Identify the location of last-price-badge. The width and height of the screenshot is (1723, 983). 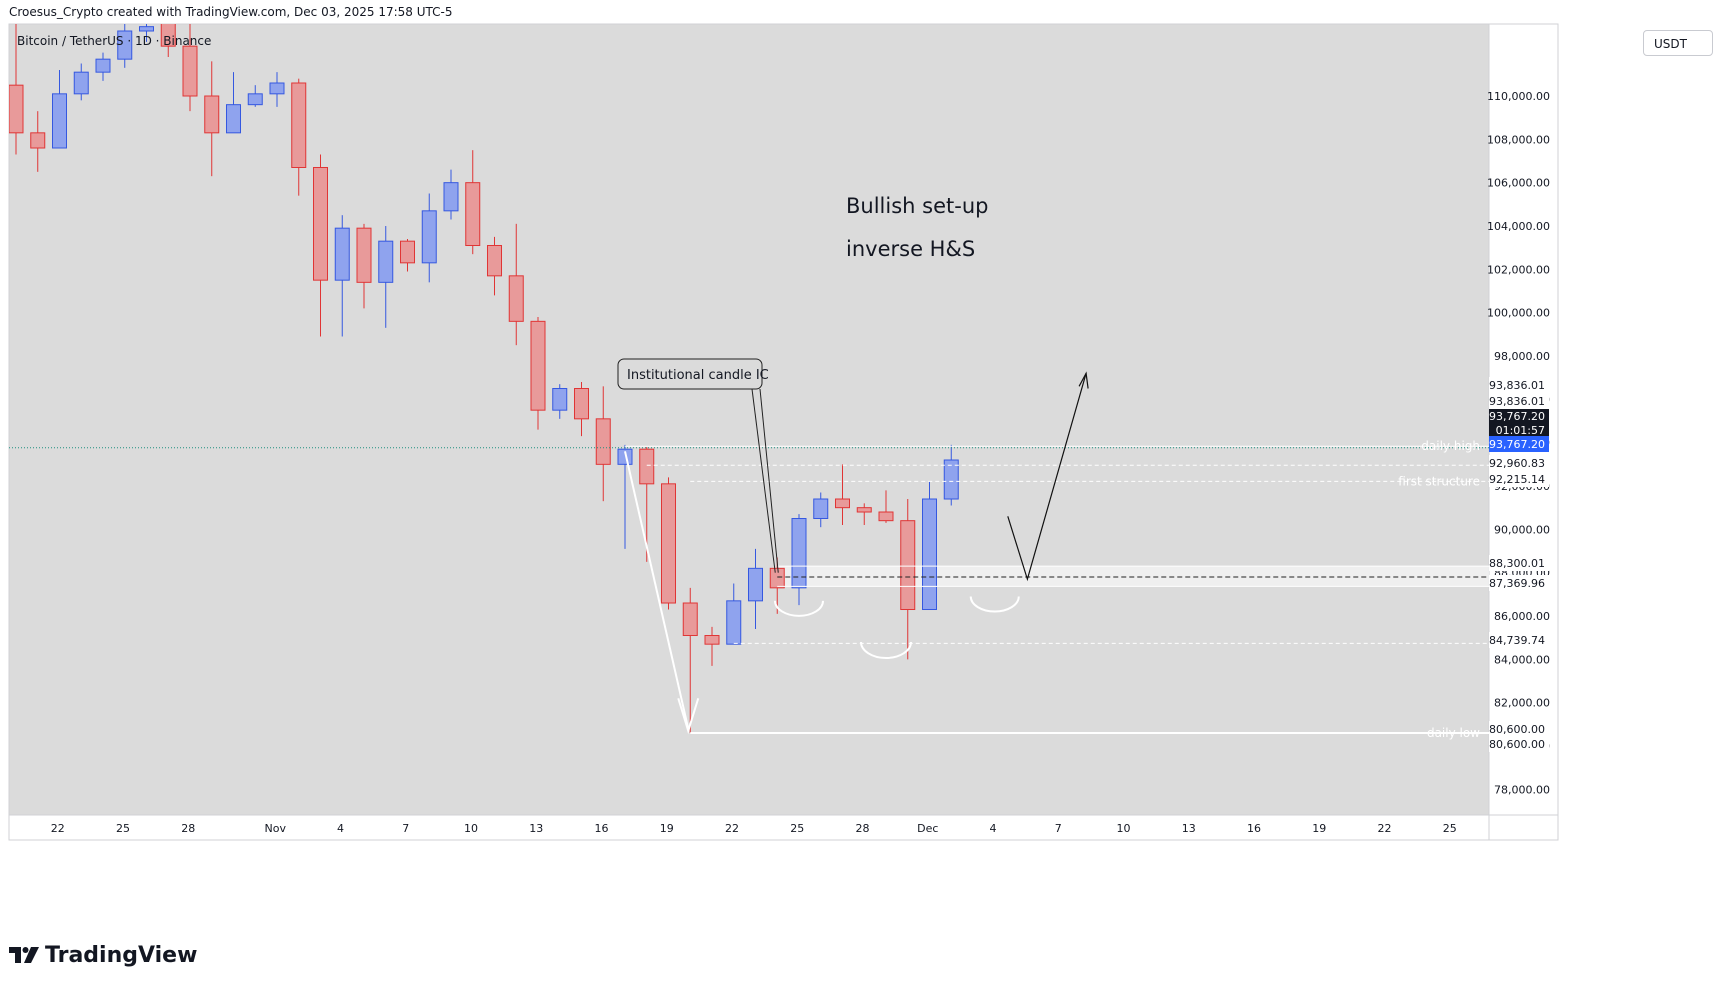
(1519, 444).